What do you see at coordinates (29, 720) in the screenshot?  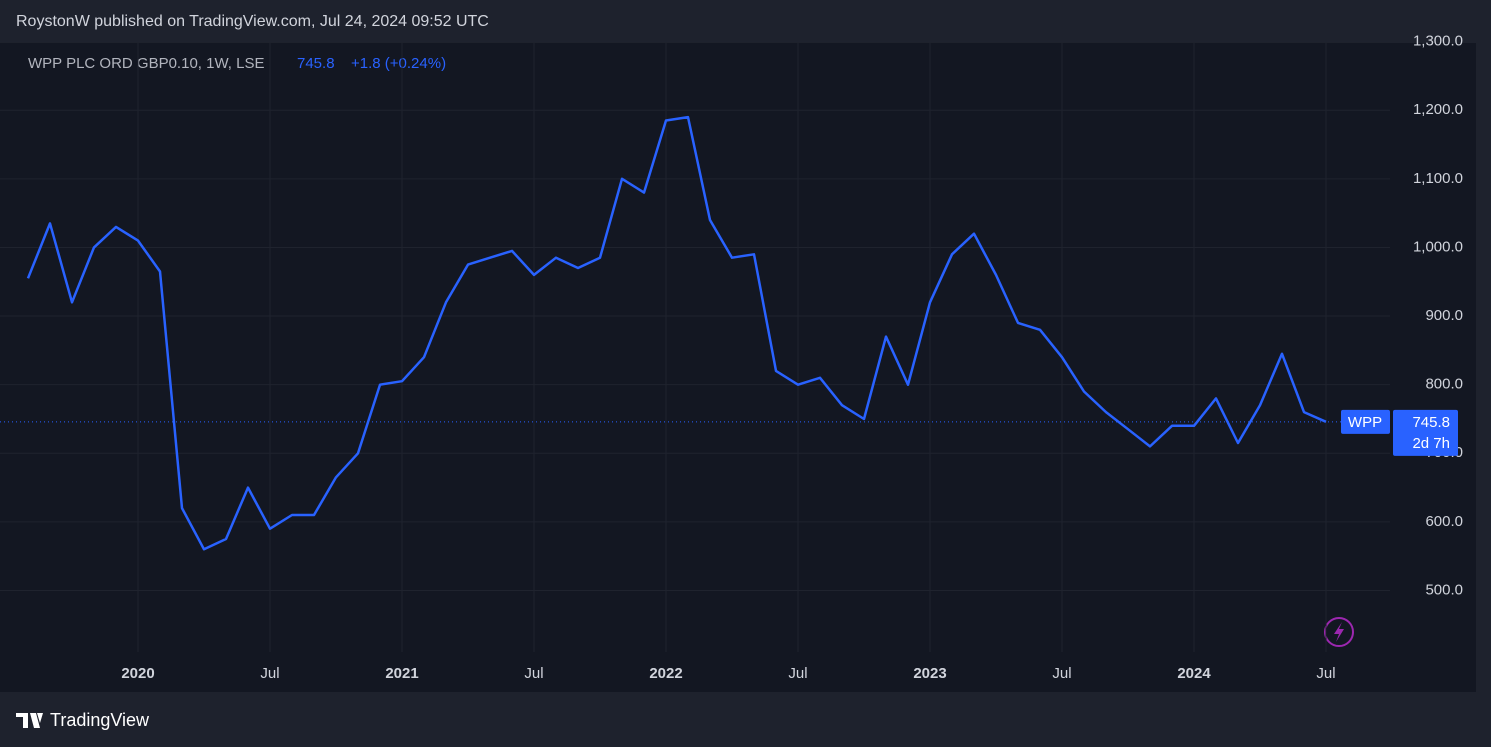 I see `brand-logo` at bounding box center [29, 720].